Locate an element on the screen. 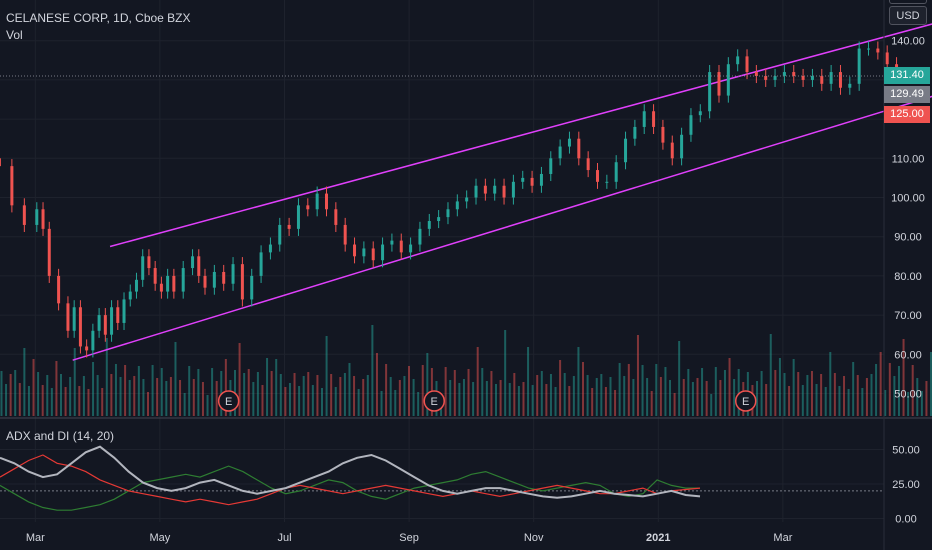 The height and width of the screenshot is (550, 932). indicator-axis: 0.00 25.00 50.00 is located at coordinates (906, 485).